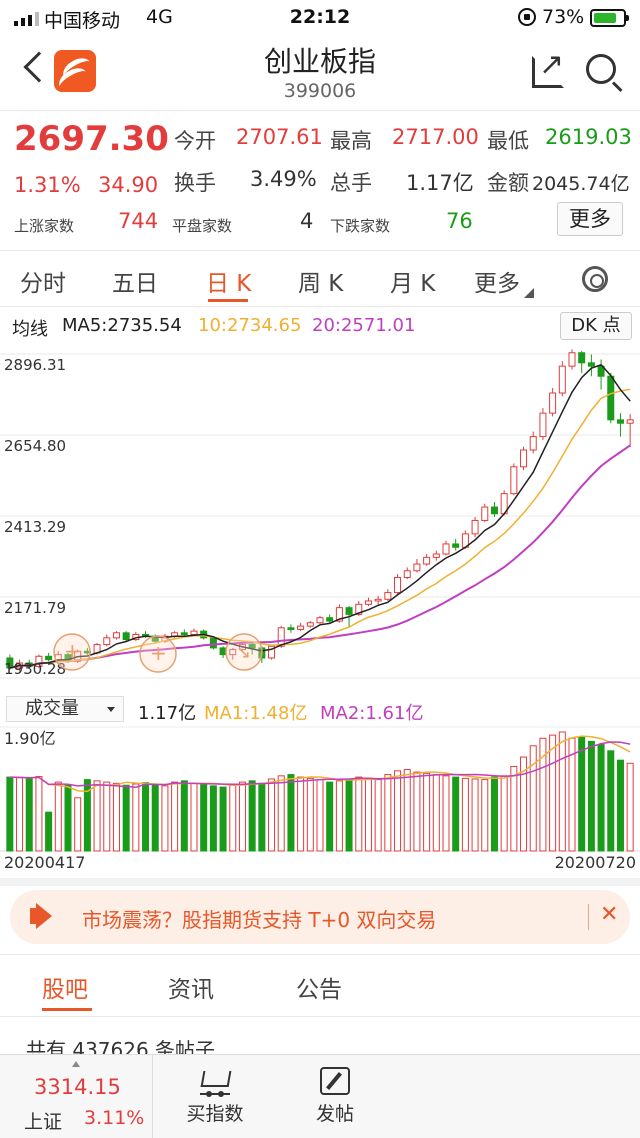  What do you see at coordinates (114, 1118) in the screenshot?
I see `sh-index-change: 3.11%` at bounding box center [114, 1118].